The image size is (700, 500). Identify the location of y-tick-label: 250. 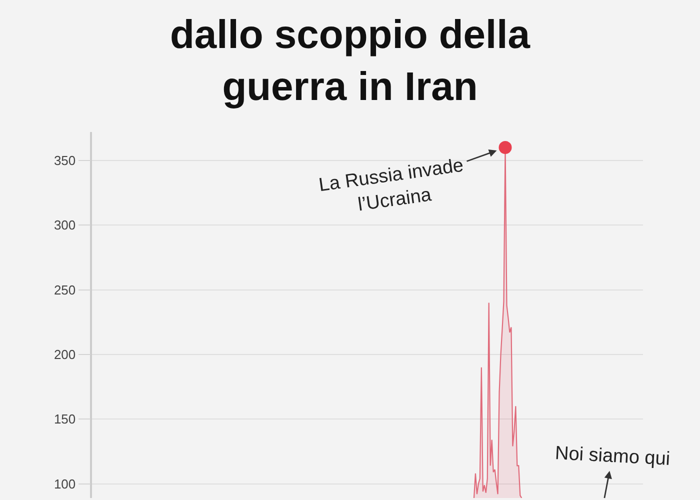
(65, 290).